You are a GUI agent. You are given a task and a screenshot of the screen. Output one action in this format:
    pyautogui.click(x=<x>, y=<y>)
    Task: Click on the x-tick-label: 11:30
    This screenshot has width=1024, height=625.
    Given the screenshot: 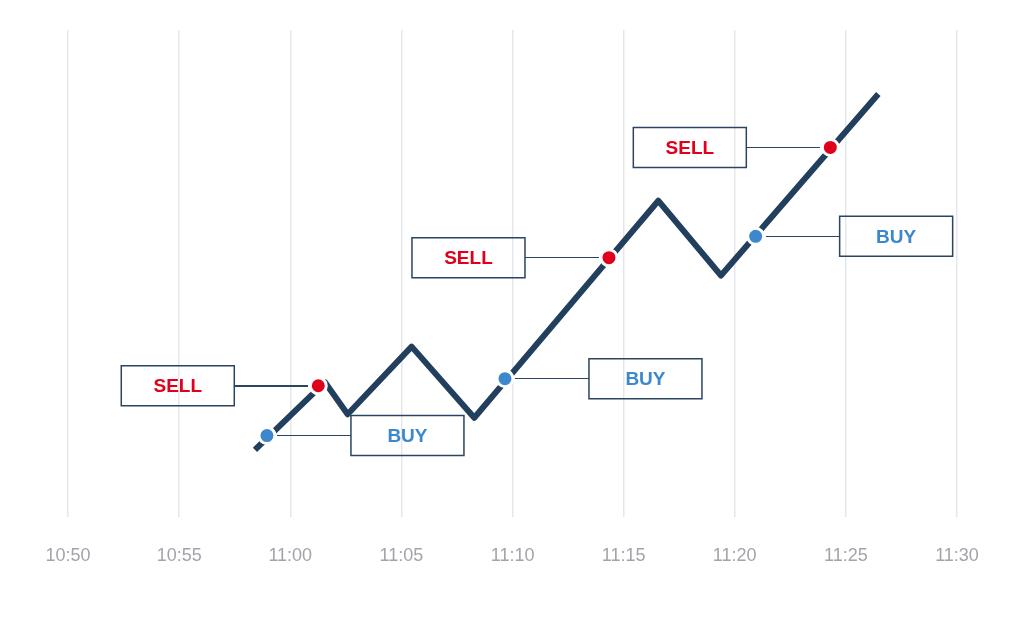 What is the action you would take?
    pyautogui.click(x=957, y=555)
    